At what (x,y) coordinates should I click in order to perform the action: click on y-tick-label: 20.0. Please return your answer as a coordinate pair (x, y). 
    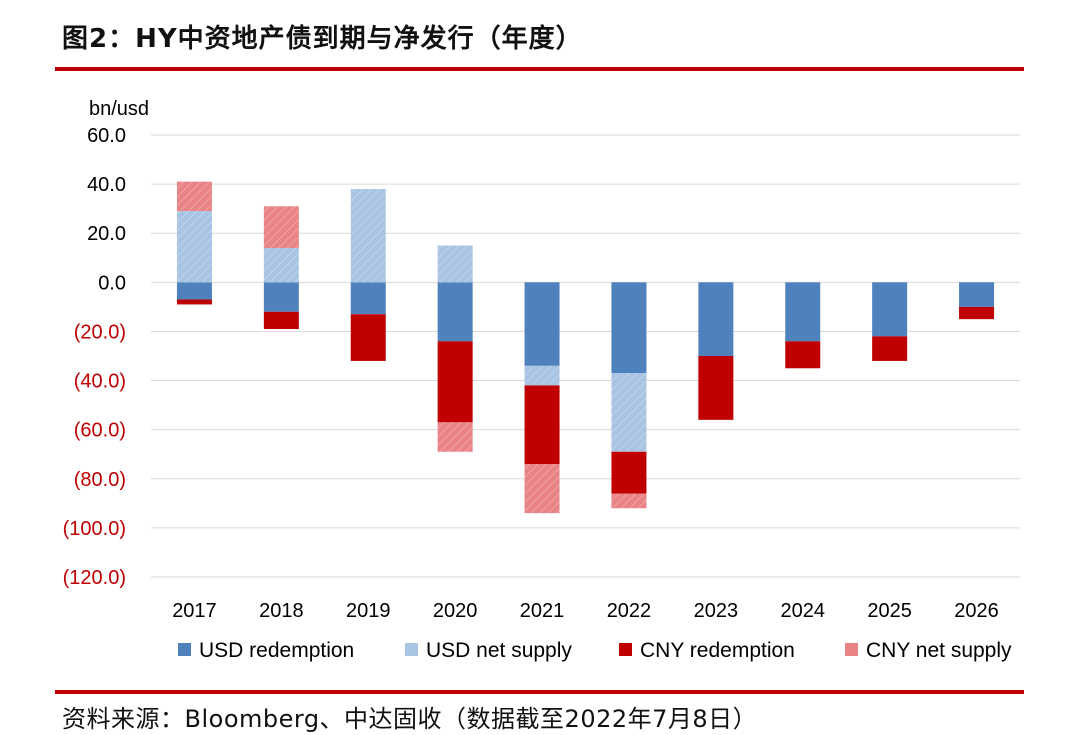
    Looking at the image, I should click on (106, 234).